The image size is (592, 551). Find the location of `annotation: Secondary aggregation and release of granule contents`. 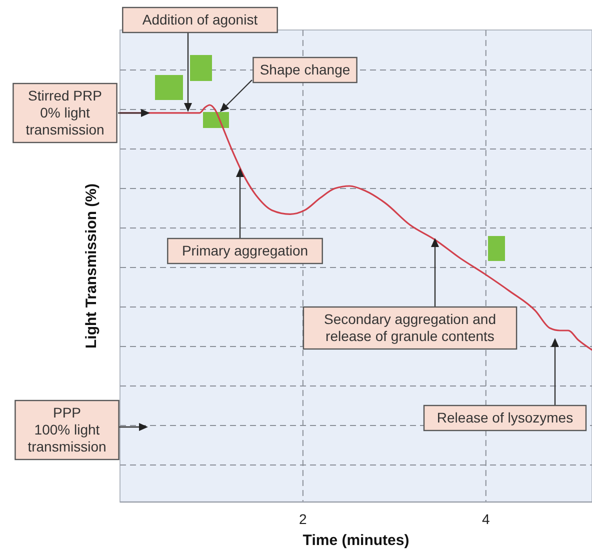

annotation: Secondary aggregation and release of granule contents is located at coordinates (410, 327).